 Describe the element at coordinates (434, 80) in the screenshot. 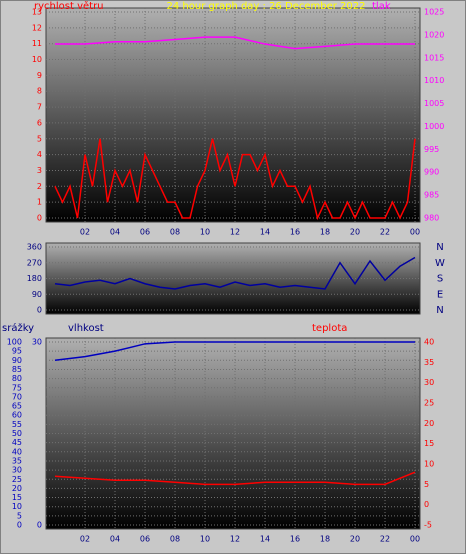

I see `y2-tick-label: 1010` at that location.